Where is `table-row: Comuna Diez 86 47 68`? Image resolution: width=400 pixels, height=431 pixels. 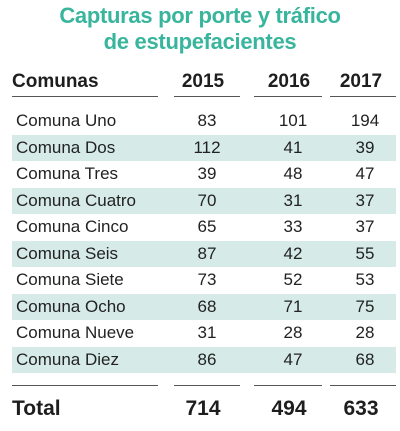 table-row: Comuna Diez 86 47 68 is located at coordinates (204, 359).